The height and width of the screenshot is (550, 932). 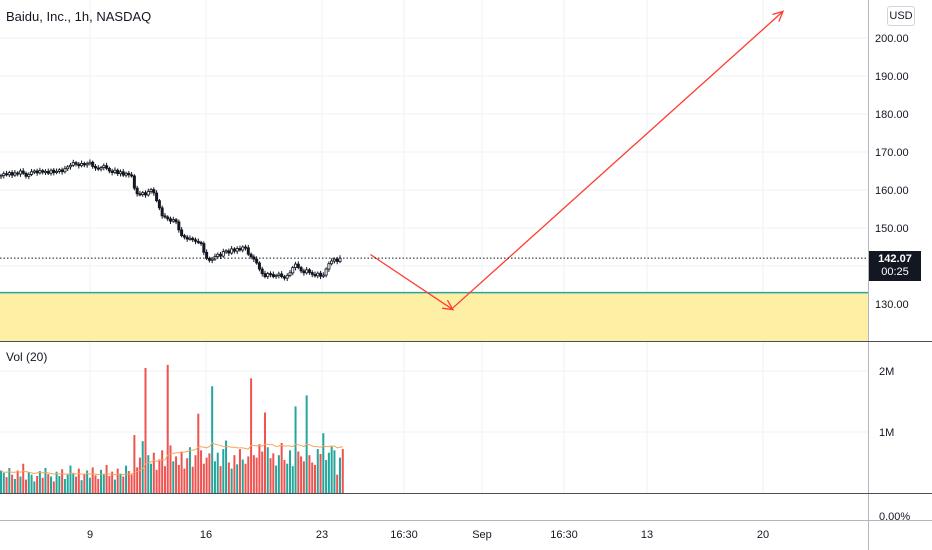 I want to click on last-price-tag: 142.07 00:25, so click(x=895, y=266).